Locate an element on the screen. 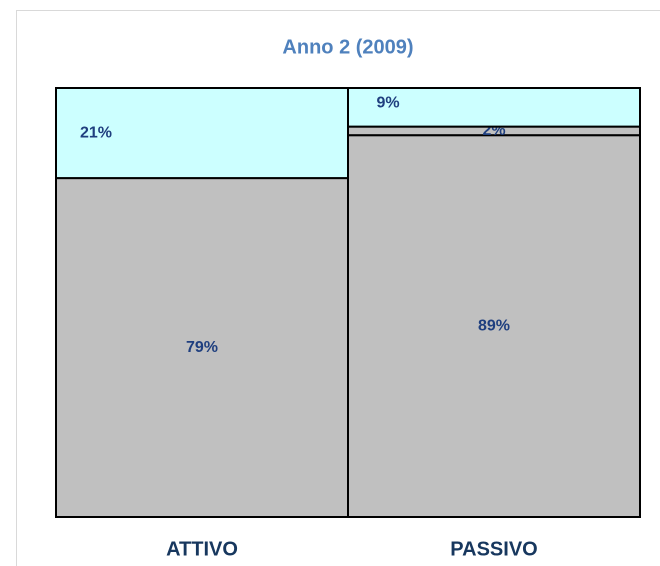 This screenshot has height=566, width=660. chart-title: Anno 2 (2009) is located at coordinates (347, 47).